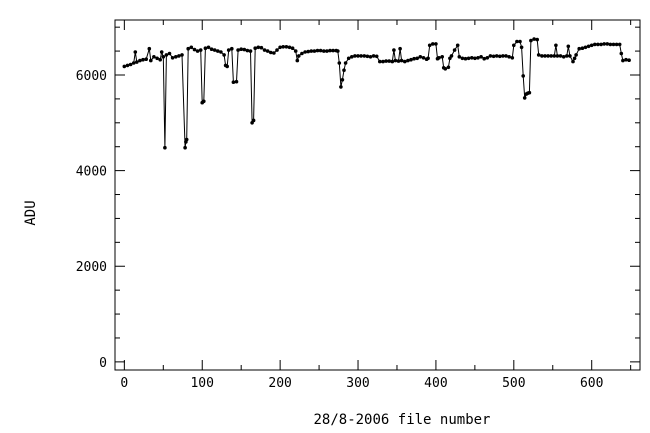  I want to click on x-tick-label: 100, so click(201, 383).